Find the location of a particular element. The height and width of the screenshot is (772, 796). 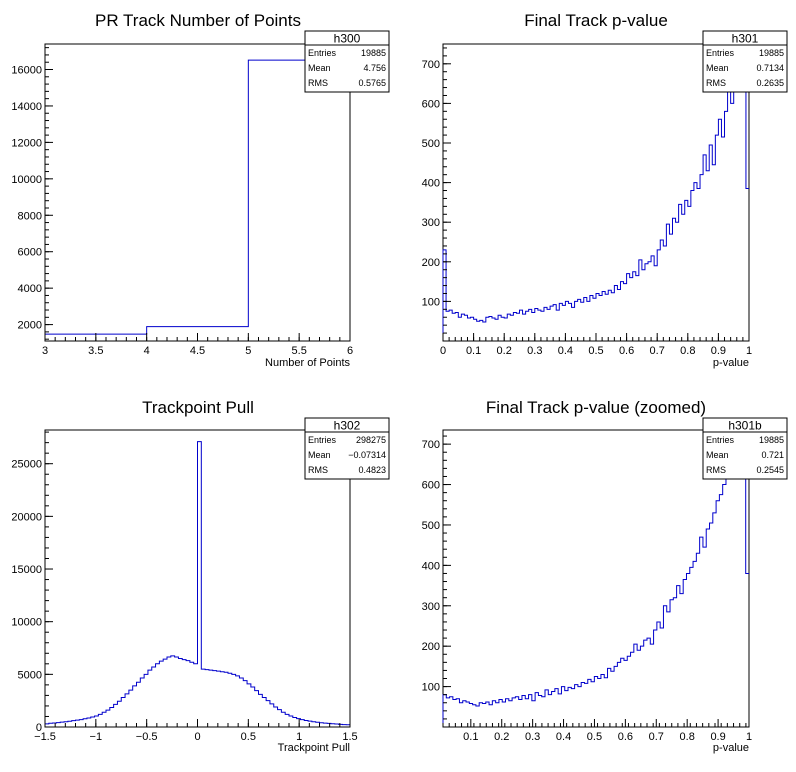

stats-histogram-name: h300 is located at coordinates (347, 39).